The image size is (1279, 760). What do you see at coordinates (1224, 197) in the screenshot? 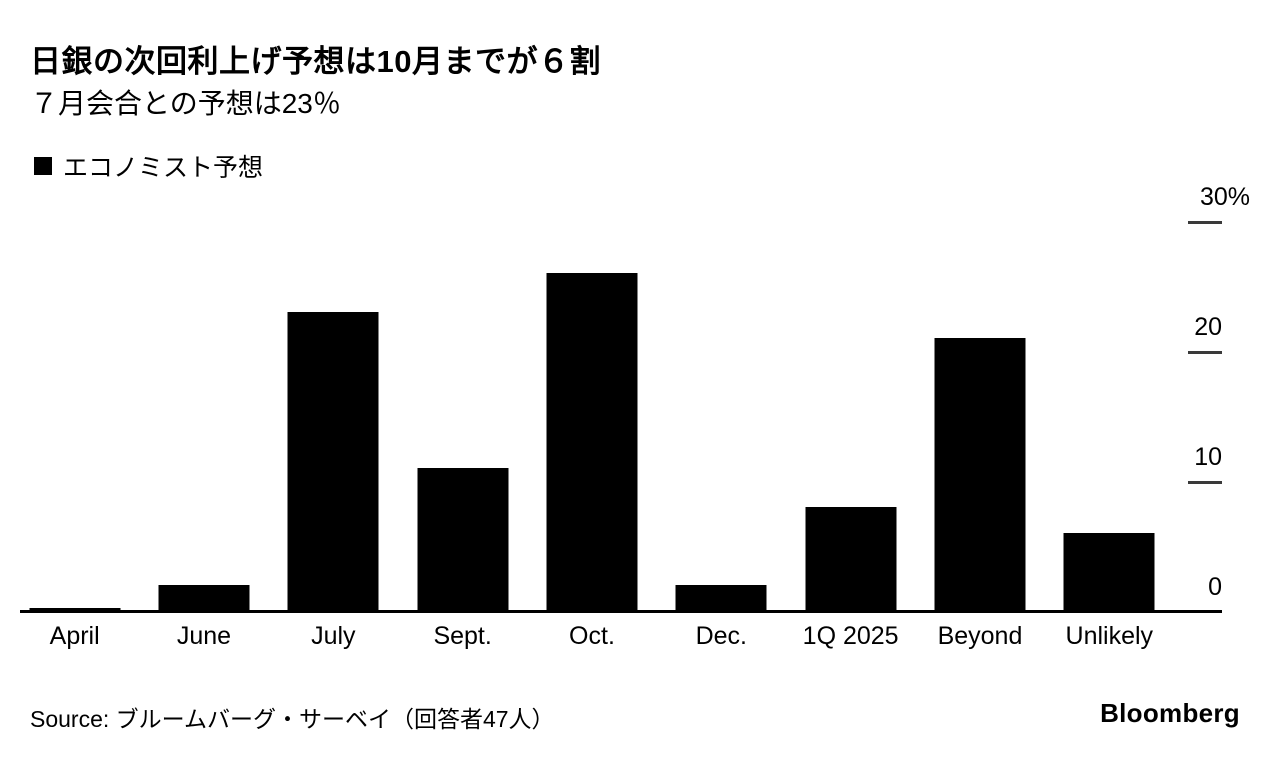
I see `y-axis-tick-label: 30%` at bounding box center [1224, 197].